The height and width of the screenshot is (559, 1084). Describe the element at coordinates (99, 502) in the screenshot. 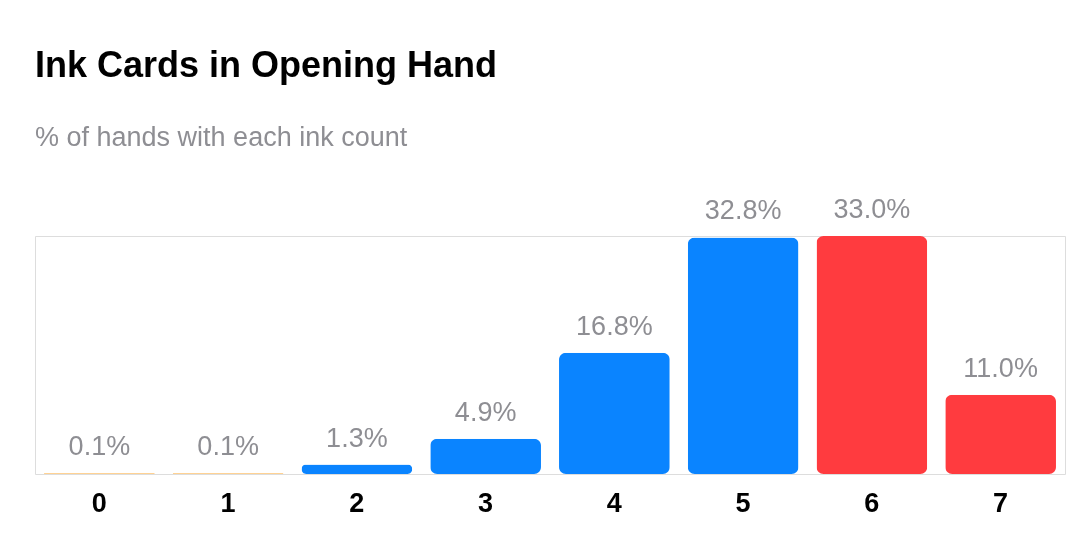

I see `x-tick-label: 0` at that location.